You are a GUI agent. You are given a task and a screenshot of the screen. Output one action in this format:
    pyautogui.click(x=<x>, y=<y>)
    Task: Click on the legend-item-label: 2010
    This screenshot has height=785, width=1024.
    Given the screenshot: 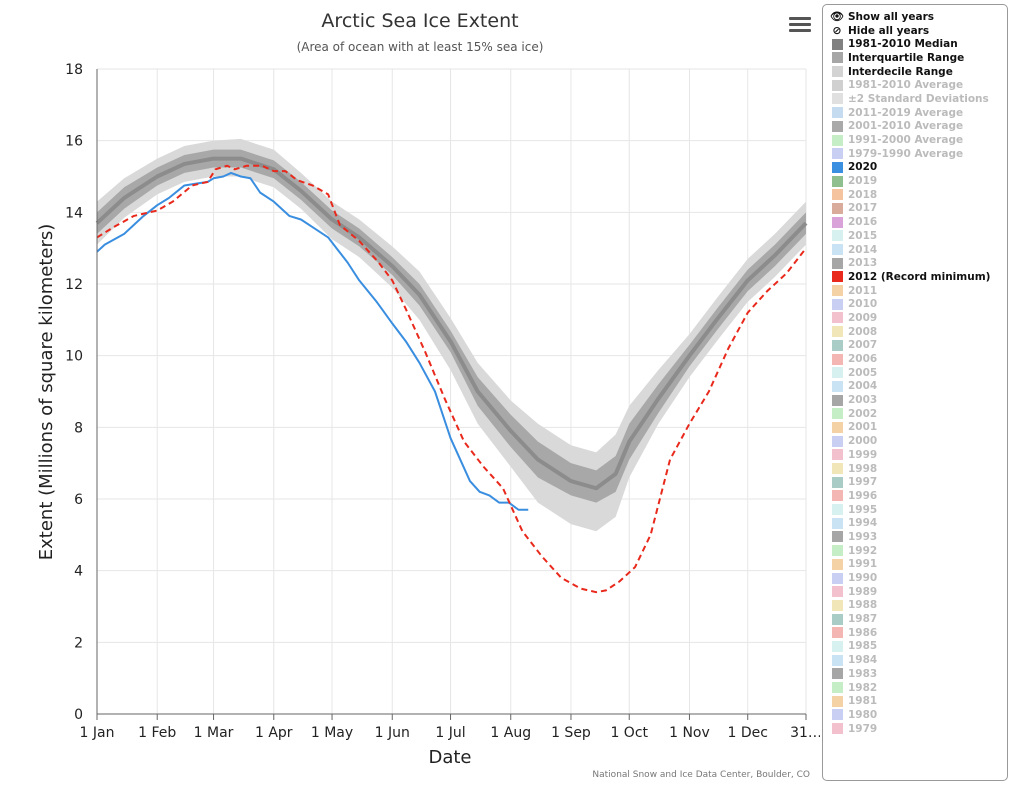 What is the action you would take?
    pyautogui.click(x=863, y=304)
    